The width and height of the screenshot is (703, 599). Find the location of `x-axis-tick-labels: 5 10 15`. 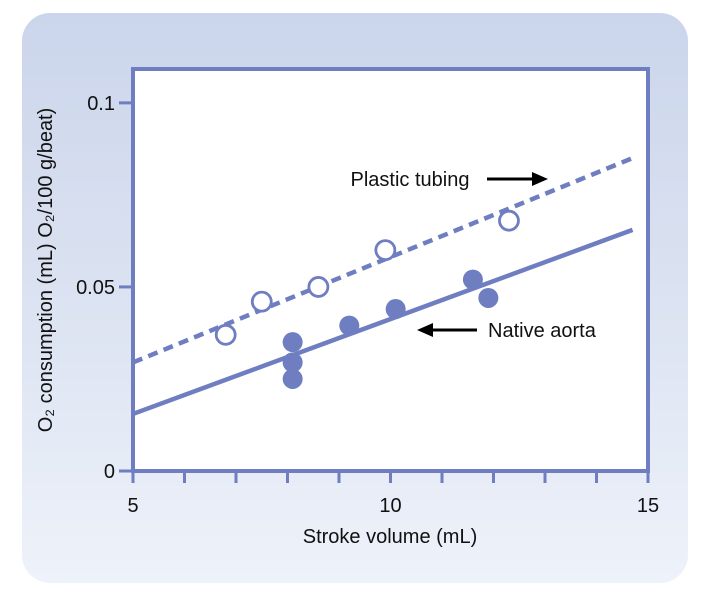

x-axis-tick-labels: 5 10 15 is located at coordinates (393, 506).